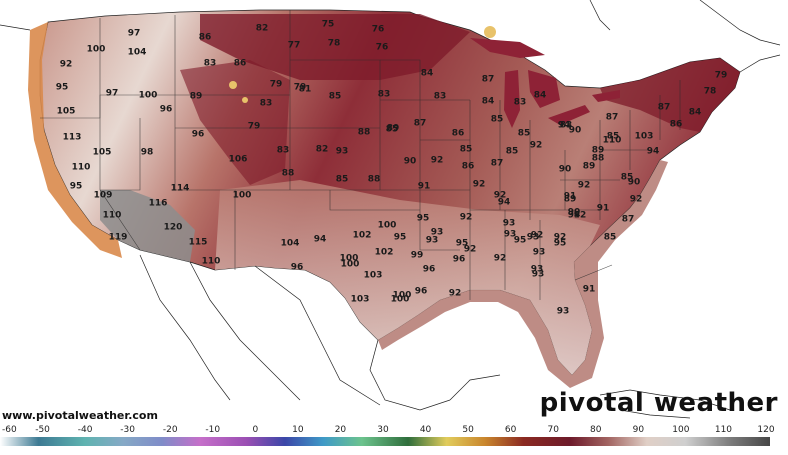 The width and height of the screenshot is (788, 455). Describe the element at coordinates (170, 430) in the screenshot. I see `colorbar-tick-label: -20` at that location.